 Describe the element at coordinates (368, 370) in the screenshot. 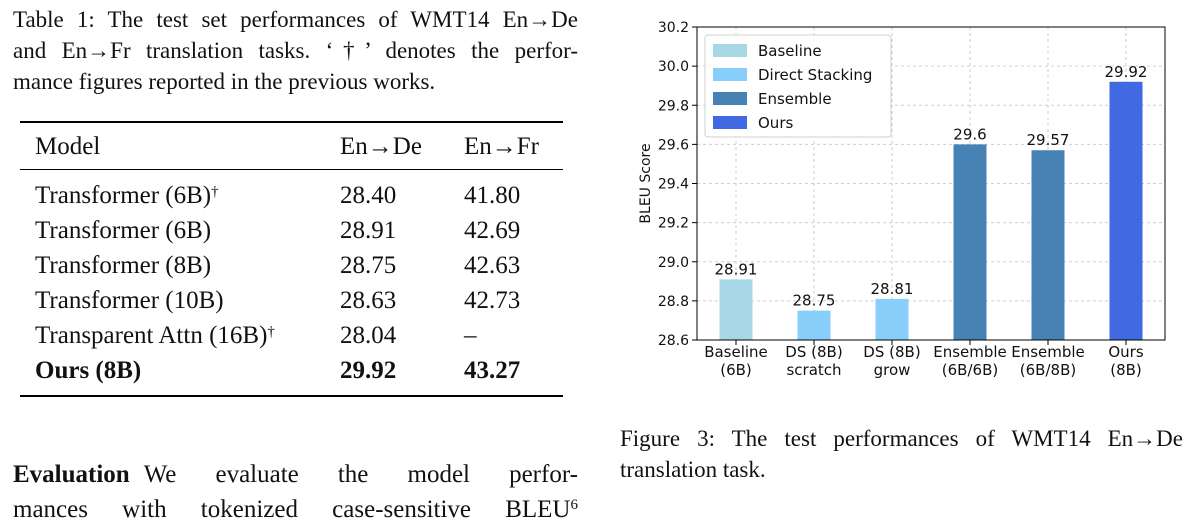

I see `table-cell-en-de: 29.92` at that location.